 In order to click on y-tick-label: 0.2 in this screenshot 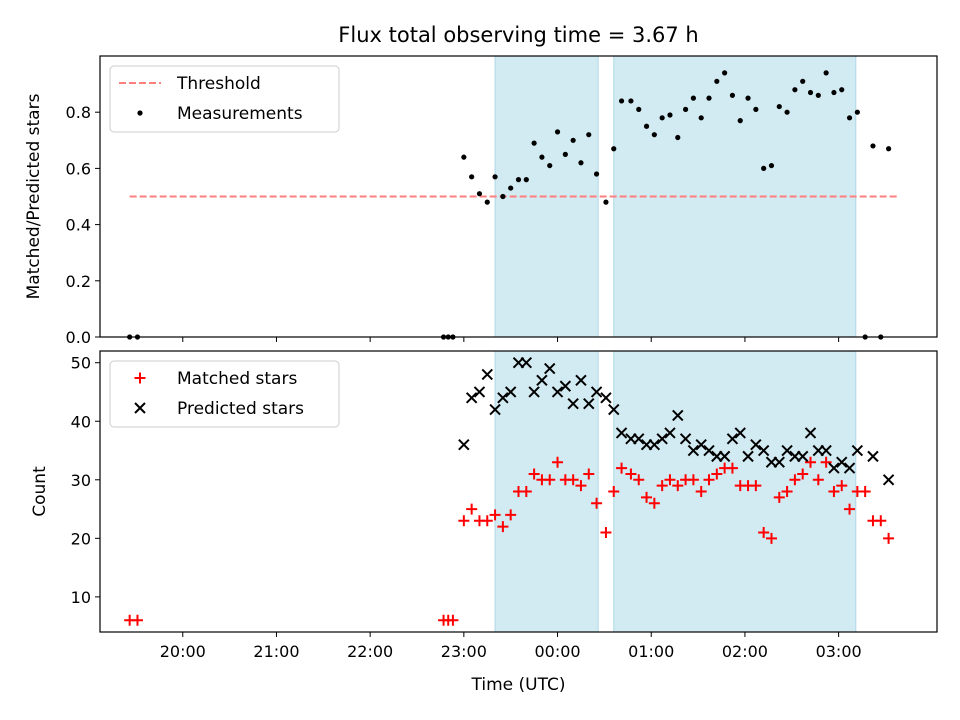, I will do `click(78, 281)`.